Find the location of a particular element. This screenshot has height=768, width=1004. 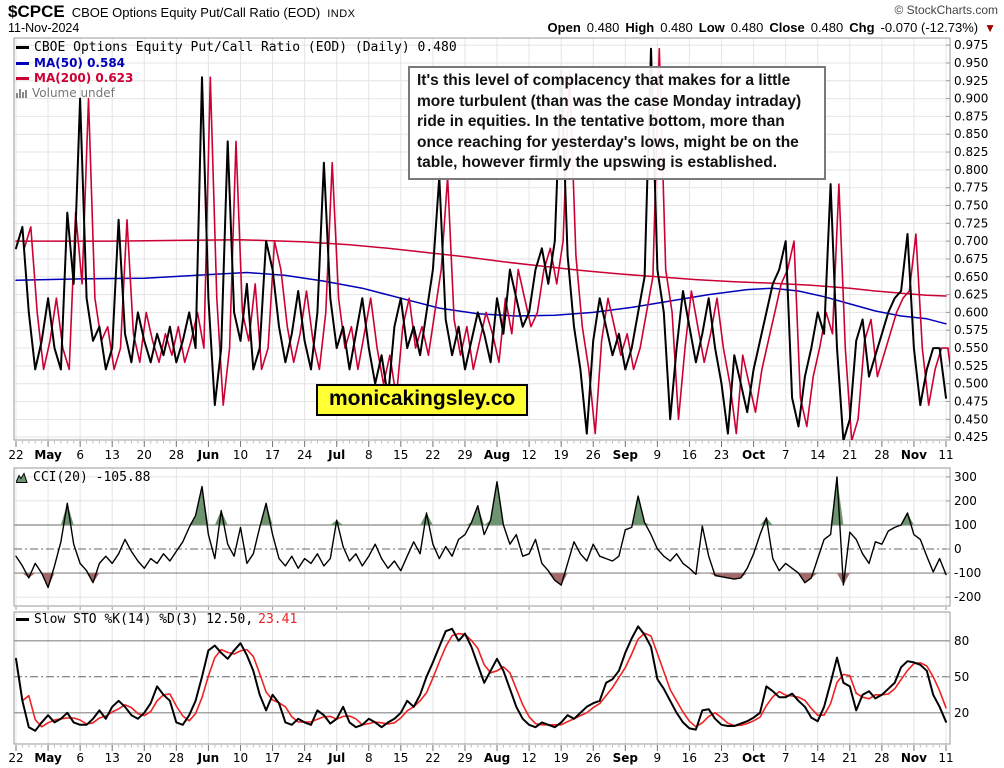

ma200-line is located at coordinates (481, 267).